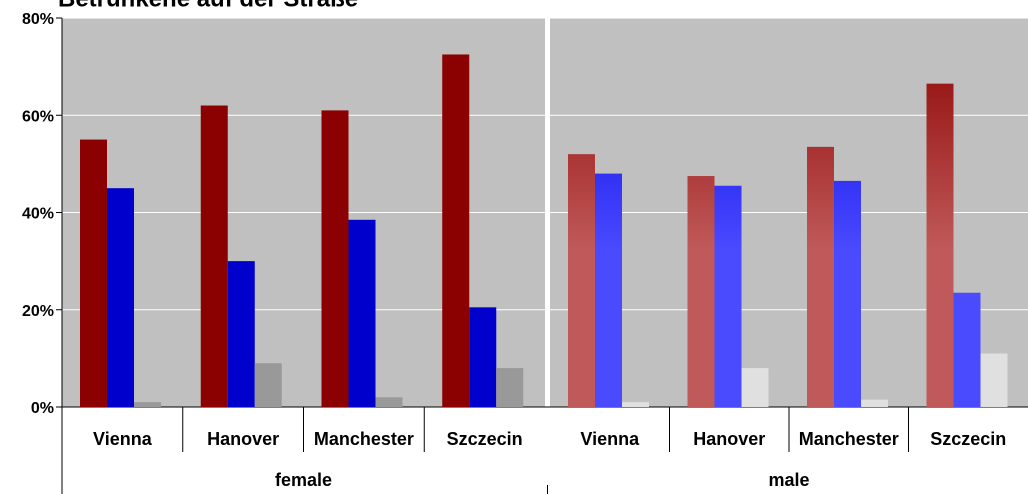  Describe the element at coordinates (38, 116) in the screenshot. I see `y-tick-label: 60%` at that location.